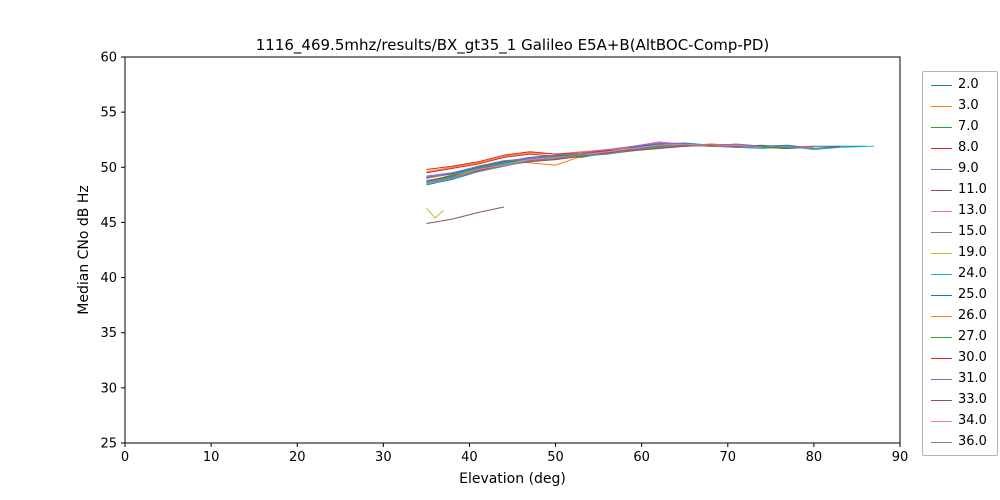 The height and width of the screenshot is (500, 1000). Describe the element at coordinates (972, 357) in the screenshot. I see `legend-label: 30.0` at that location.